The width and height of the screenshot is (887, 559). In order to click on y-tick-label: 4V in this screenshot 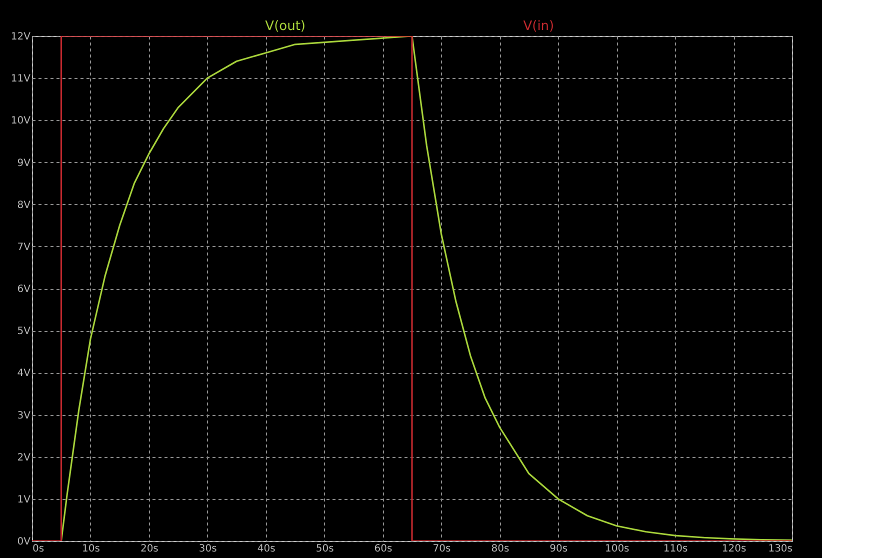, I will do `click(24, 374)`.